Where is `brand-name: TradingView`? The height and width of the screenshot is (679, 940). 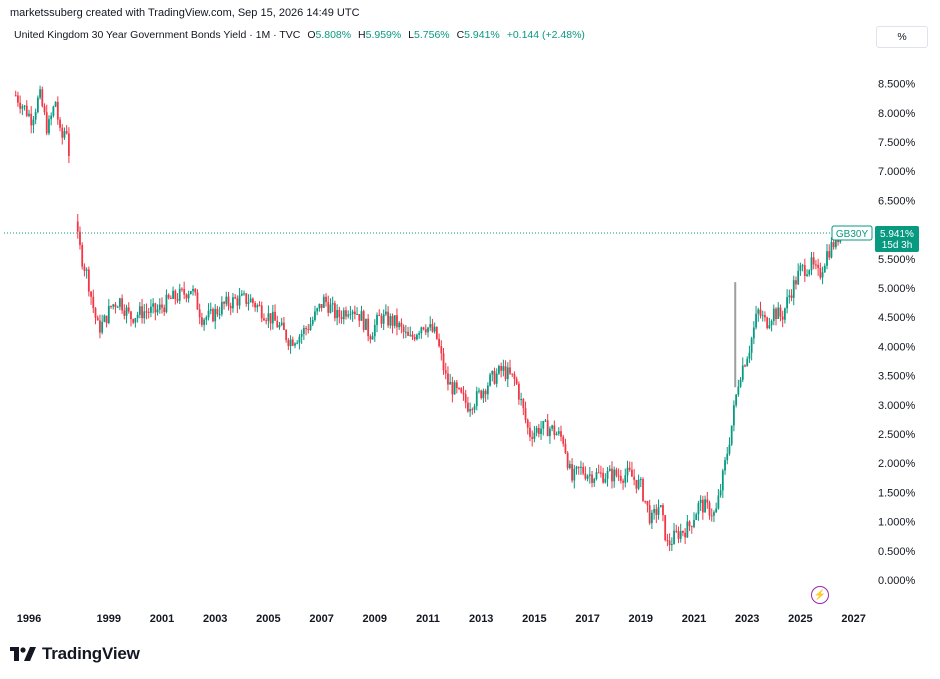
brand-name: TradingView is located at coordinates (91, 653).